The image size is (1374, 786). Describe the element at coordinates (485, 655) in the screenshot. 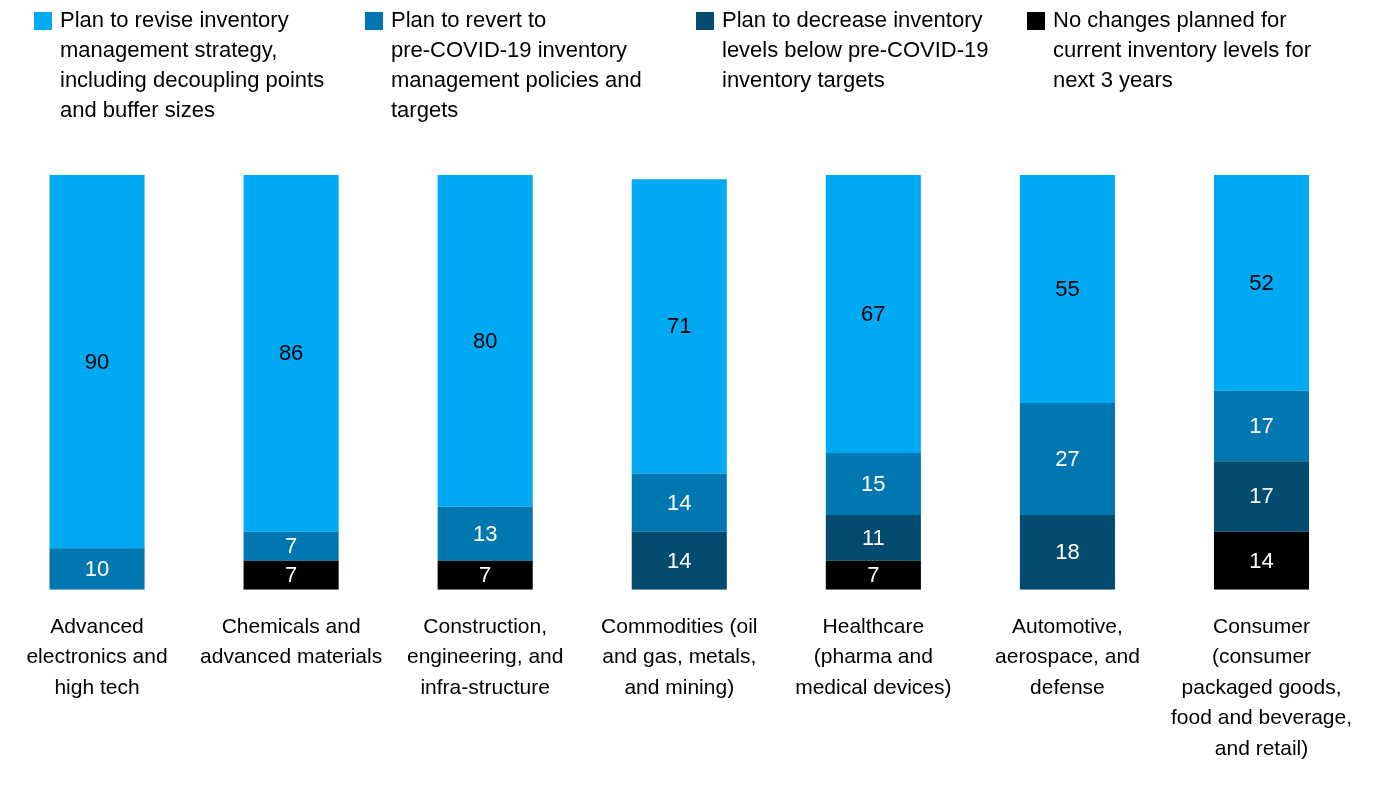

I see `x-tick-label: Construction, engineering, and infra-structure` at that location.